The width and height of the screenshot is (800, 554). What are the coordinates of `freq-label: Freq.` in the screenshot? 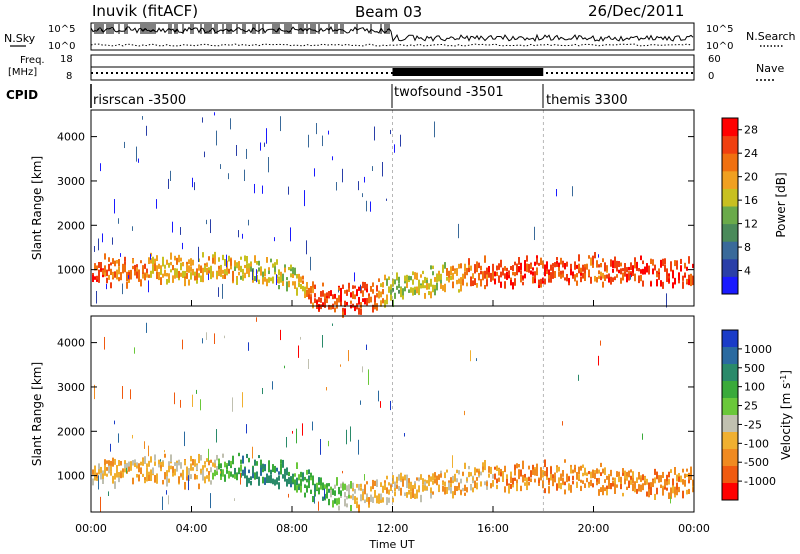 It's located at (32, 60).